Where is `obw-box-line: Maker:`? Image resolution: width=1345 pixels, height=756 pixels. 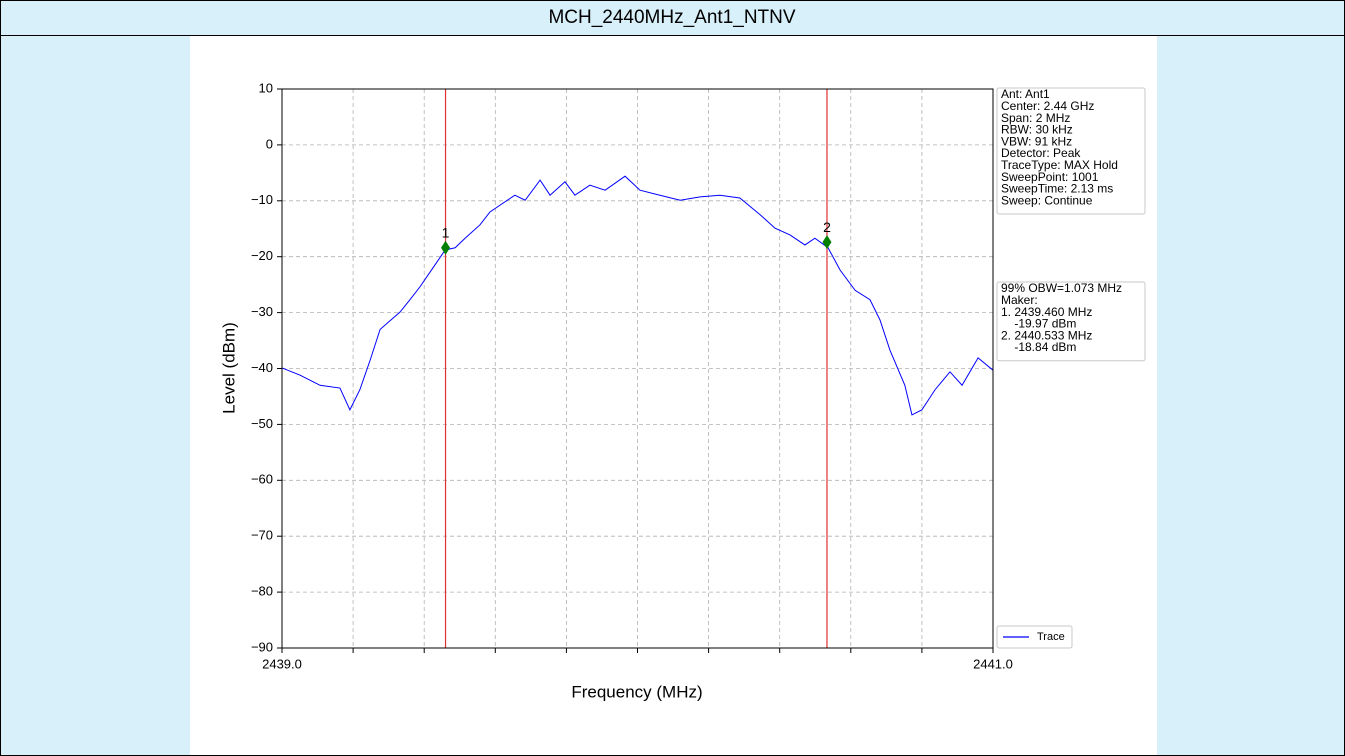
obw-box-line: Maker: is located at coordinates (1019, 300).